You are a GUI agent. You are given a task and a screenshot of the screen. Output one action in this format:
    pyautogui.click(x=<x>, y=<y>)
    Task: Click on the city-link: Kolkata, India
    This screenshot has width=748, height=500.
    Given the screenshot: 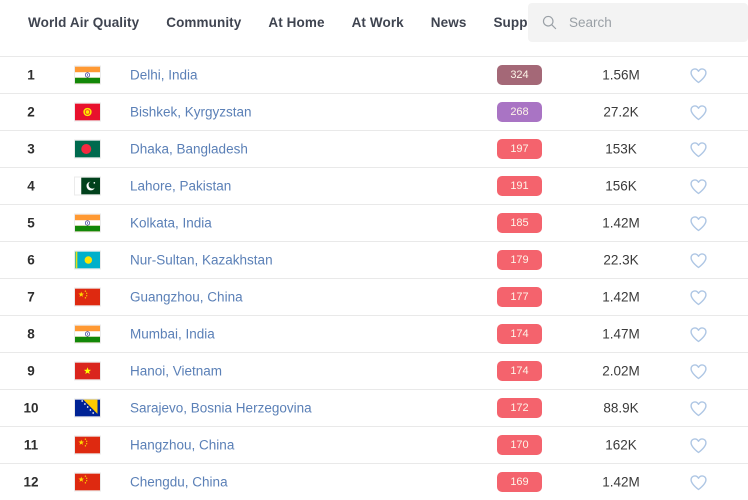 What is the action you would take?
    pyautogui.click(x=171, y=223)
    